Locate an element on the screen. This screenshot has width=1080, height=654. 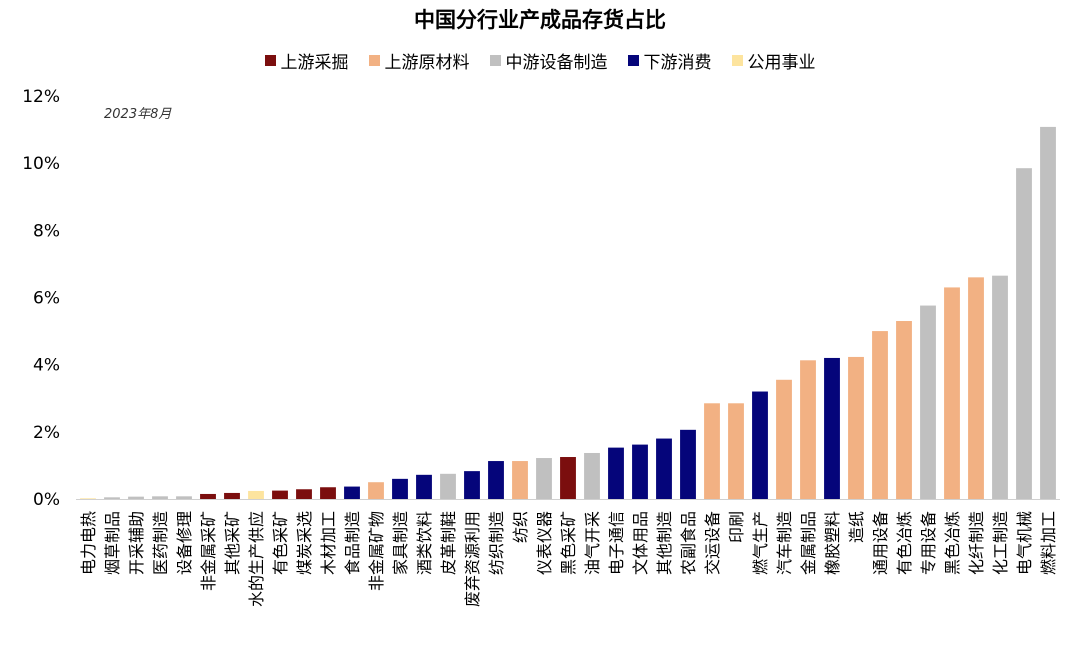
x-tick-label: 其他制造 is located at coordinates (664, 543).